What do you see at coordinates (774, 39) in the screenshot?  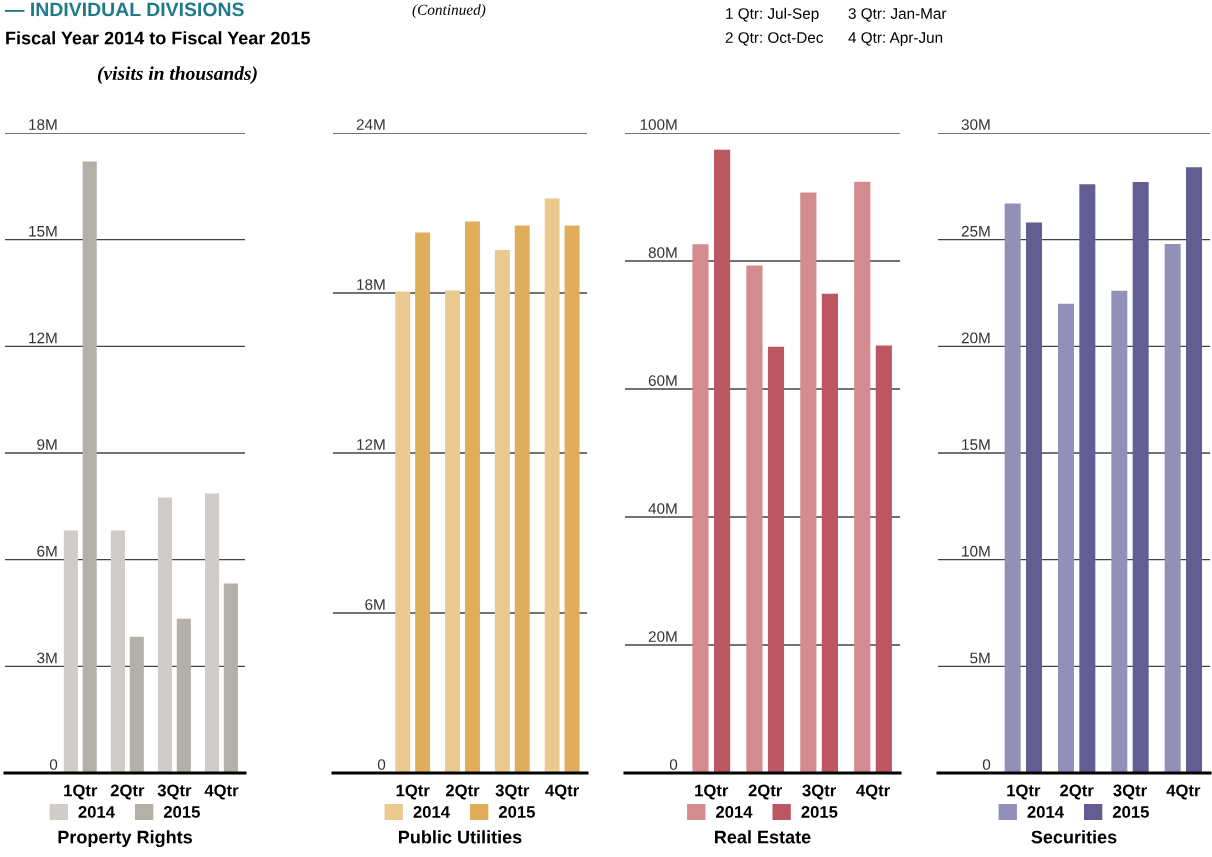 I see `text: 2 Qtr: Oct-Dec` at bounding box center [774, 39].